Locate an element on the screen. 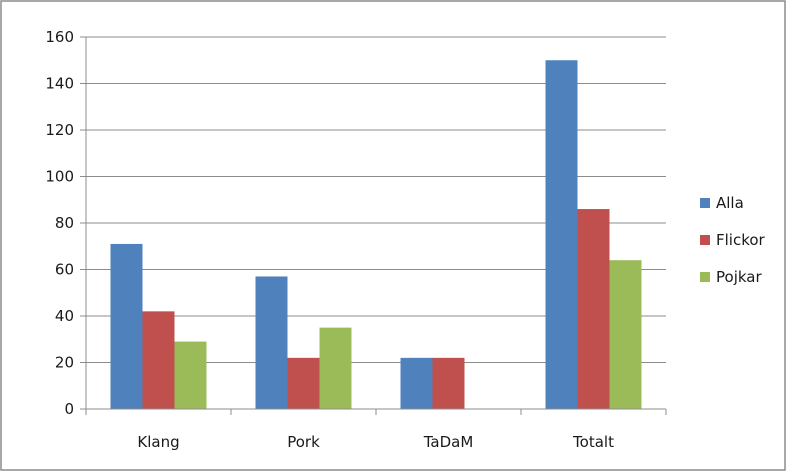 The image size is (788, 473). bar-flickor-pork is located at coordinates (303, 383).